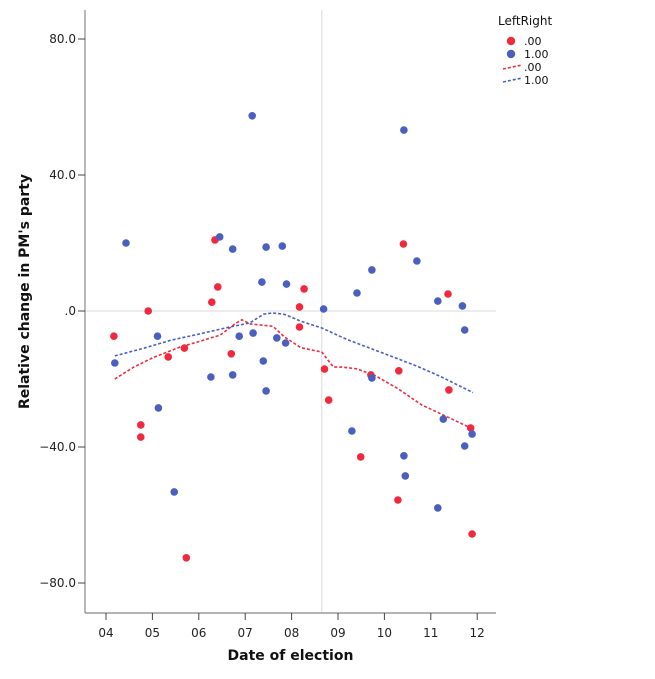 The width and height of the screenshot is (655, 679). What do you see at coordinates (477, 633) in the screenshot?
I see `x-tick-label: 12` at bounding box center [477, 633].